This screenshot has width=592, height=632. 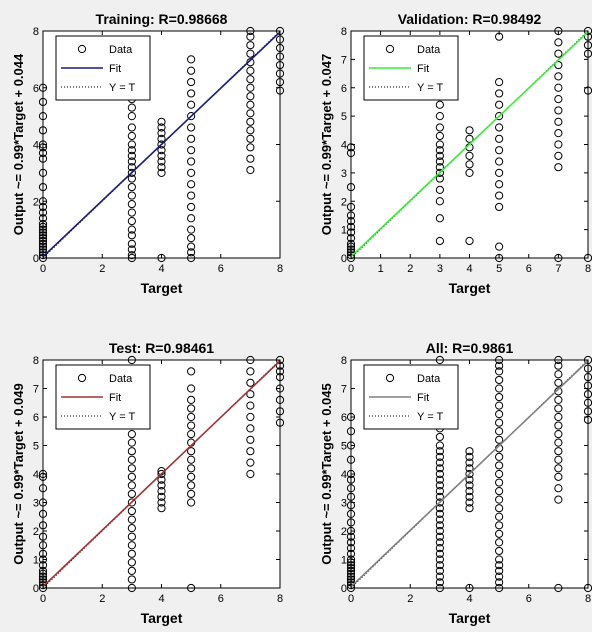 I want to click on y-tick-label: 2, so click(x=344, y=202).